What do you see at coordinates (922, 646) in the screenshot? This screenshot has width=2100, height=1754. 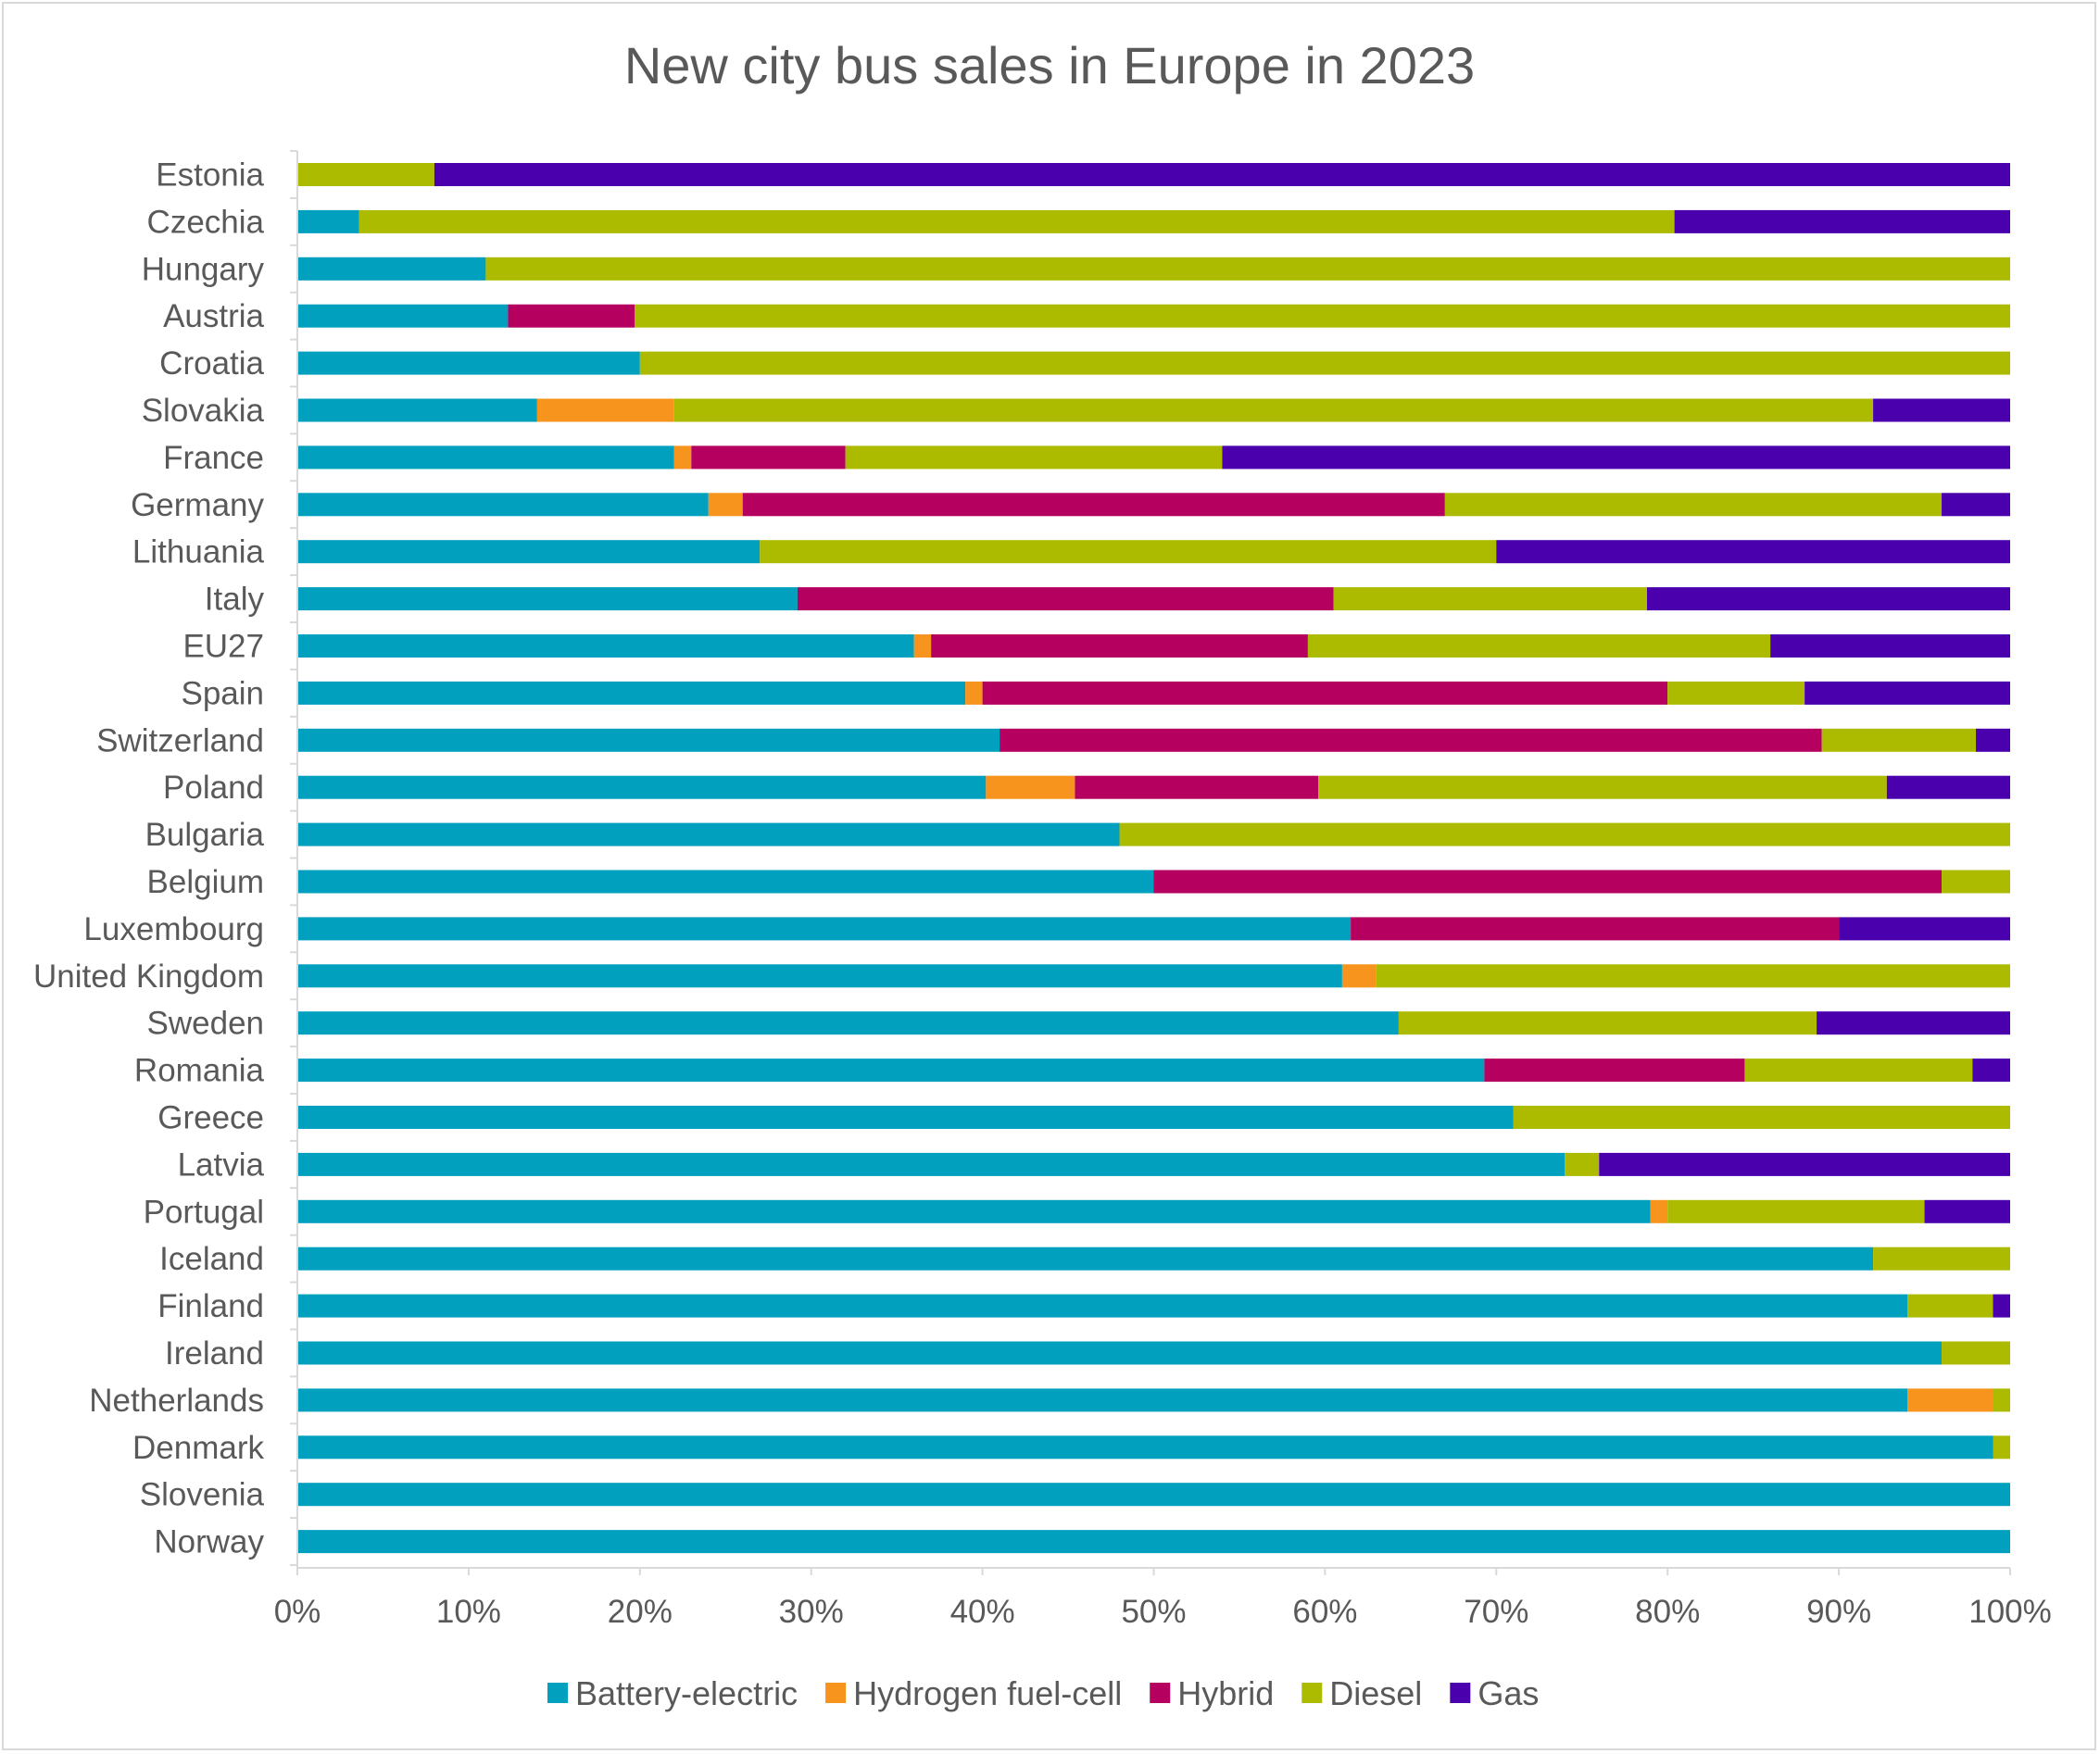 I see `bar-segment-eu27-hydrogen-fuel-cell` at bounding box center [922, 646].